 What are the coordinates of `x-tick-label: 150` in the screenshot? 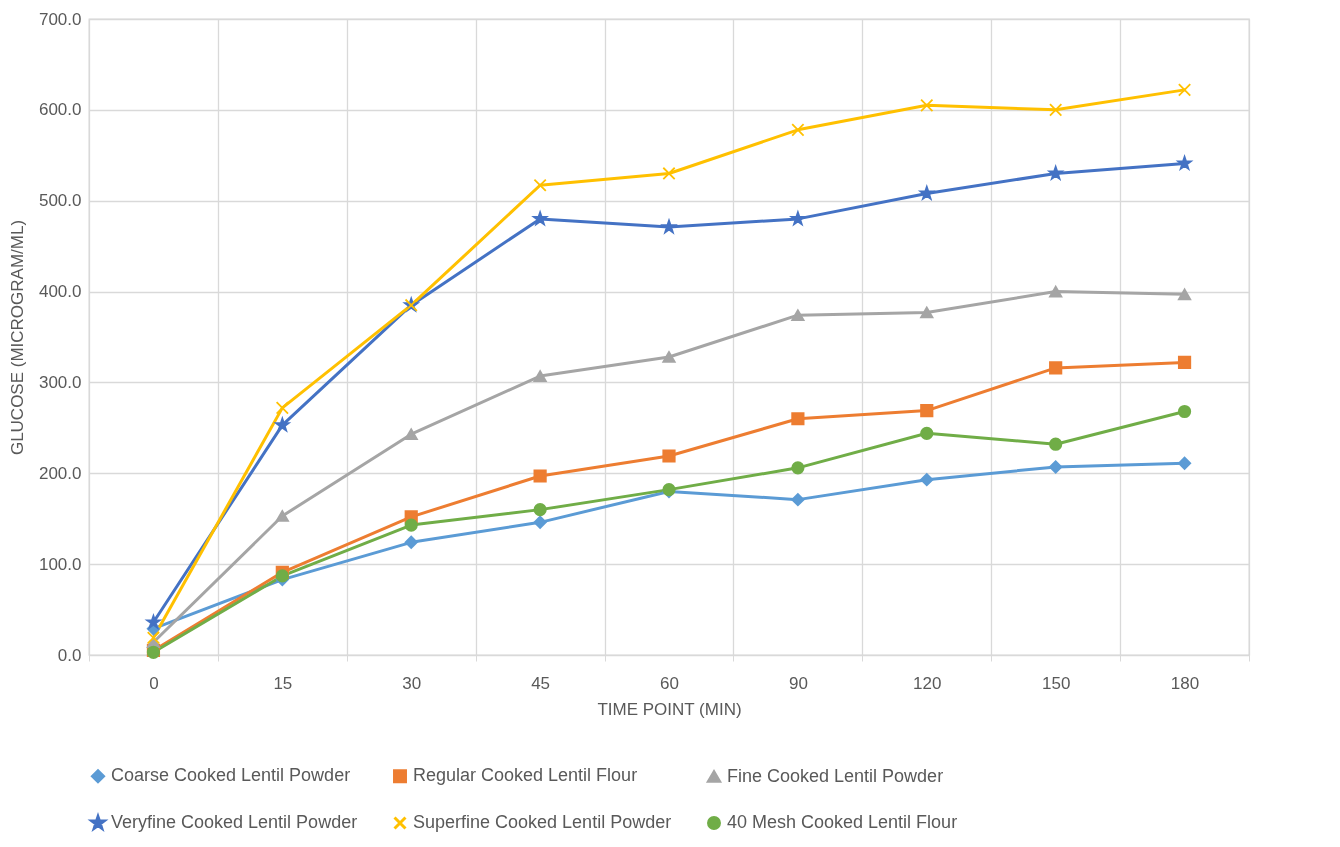 It's located at (1056, 683).